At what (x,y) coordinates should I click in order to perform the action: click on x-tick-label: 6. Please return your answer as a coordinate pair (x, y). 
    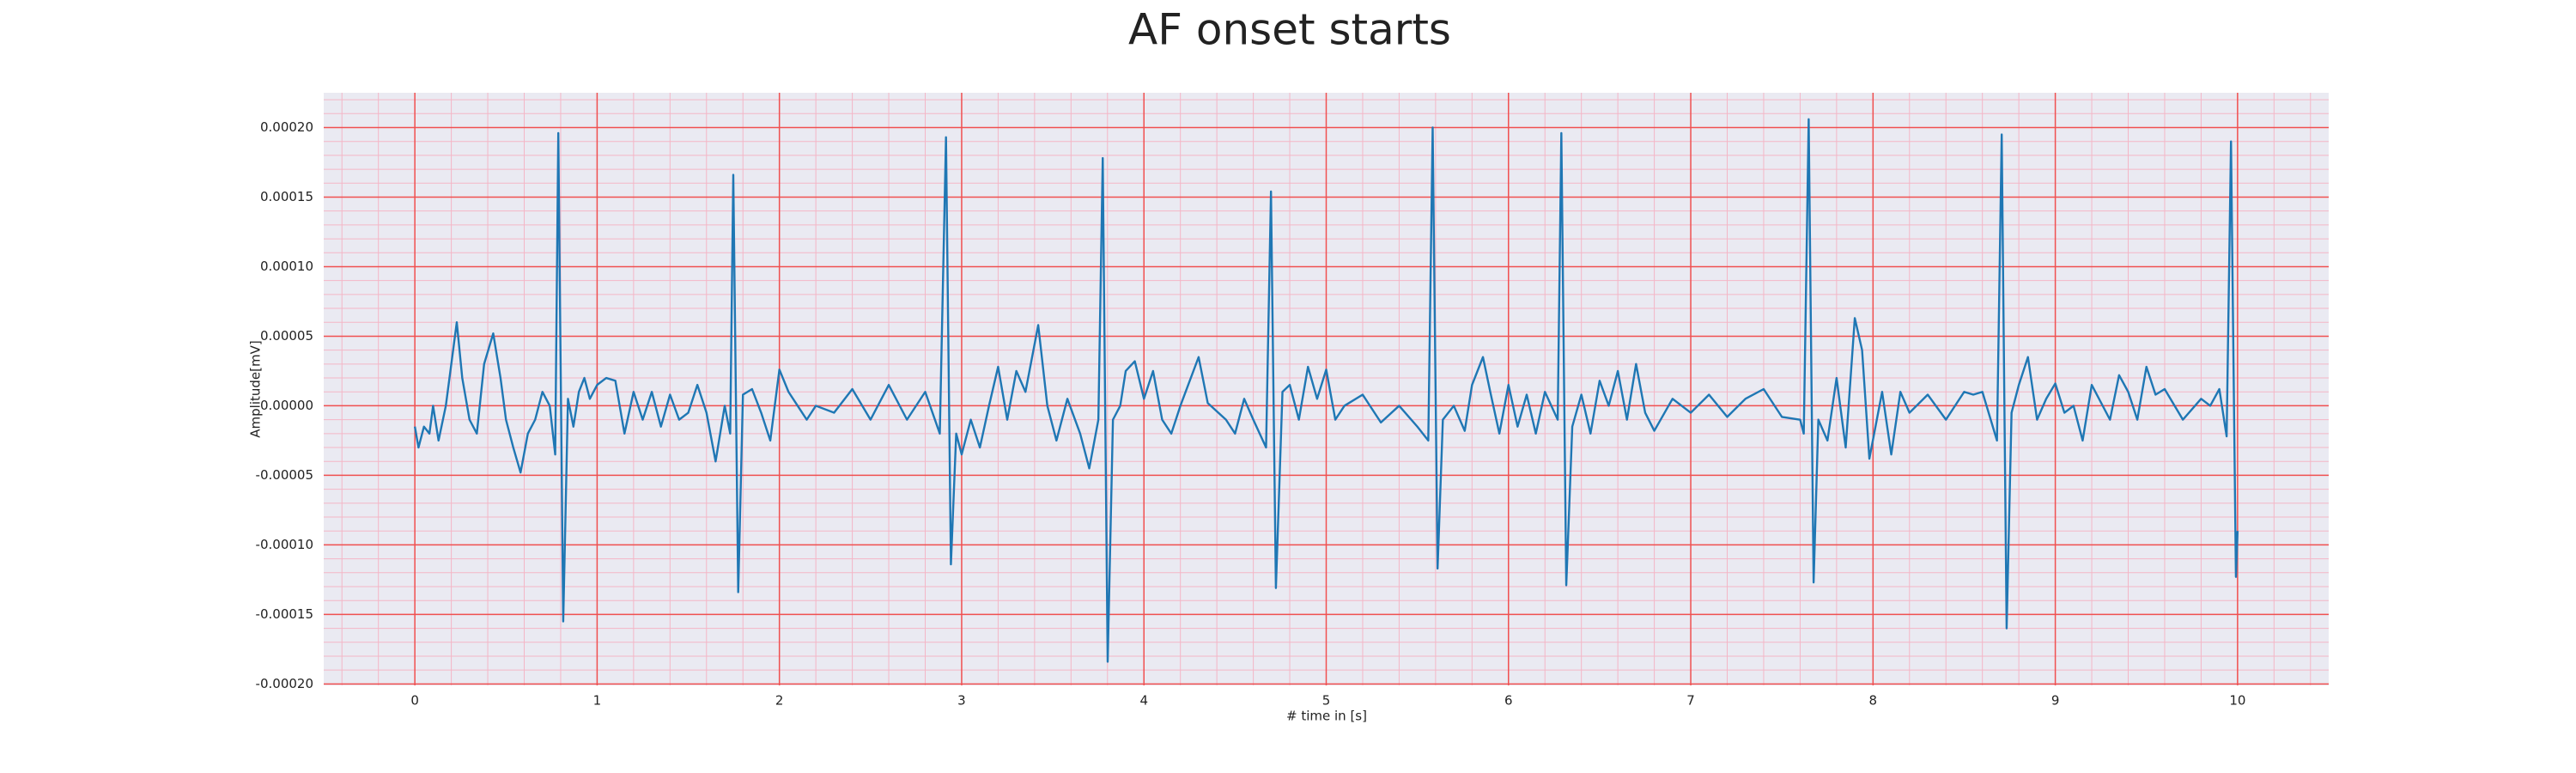
    Looking at the image, I should click on (1508, 701).